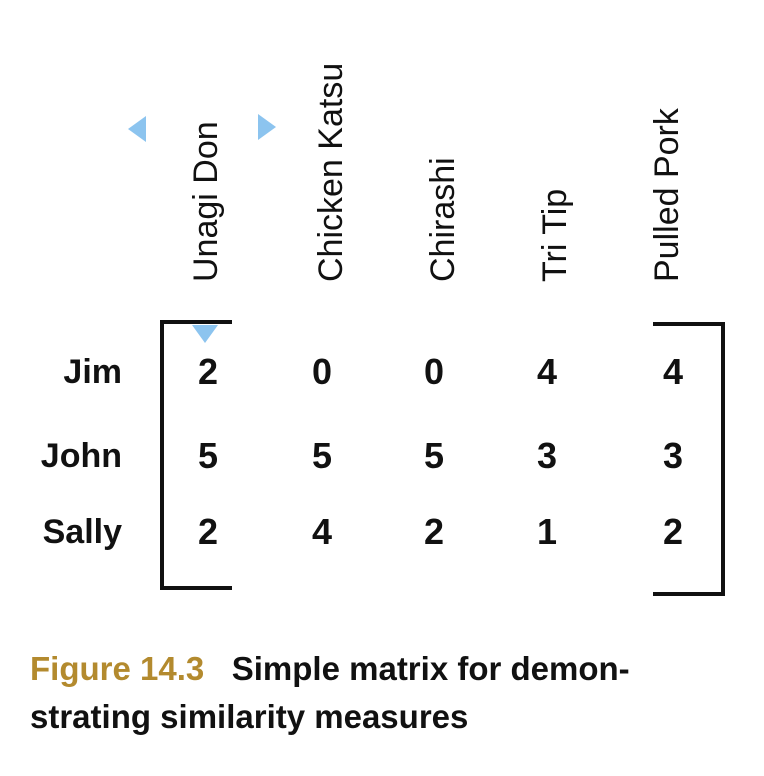 The height and width of the screenshot is (776, 764). Describe the element at coordinates (555, 235) in the screenshot. I see `column-header-tri-tip: Tri Tip` at that location.